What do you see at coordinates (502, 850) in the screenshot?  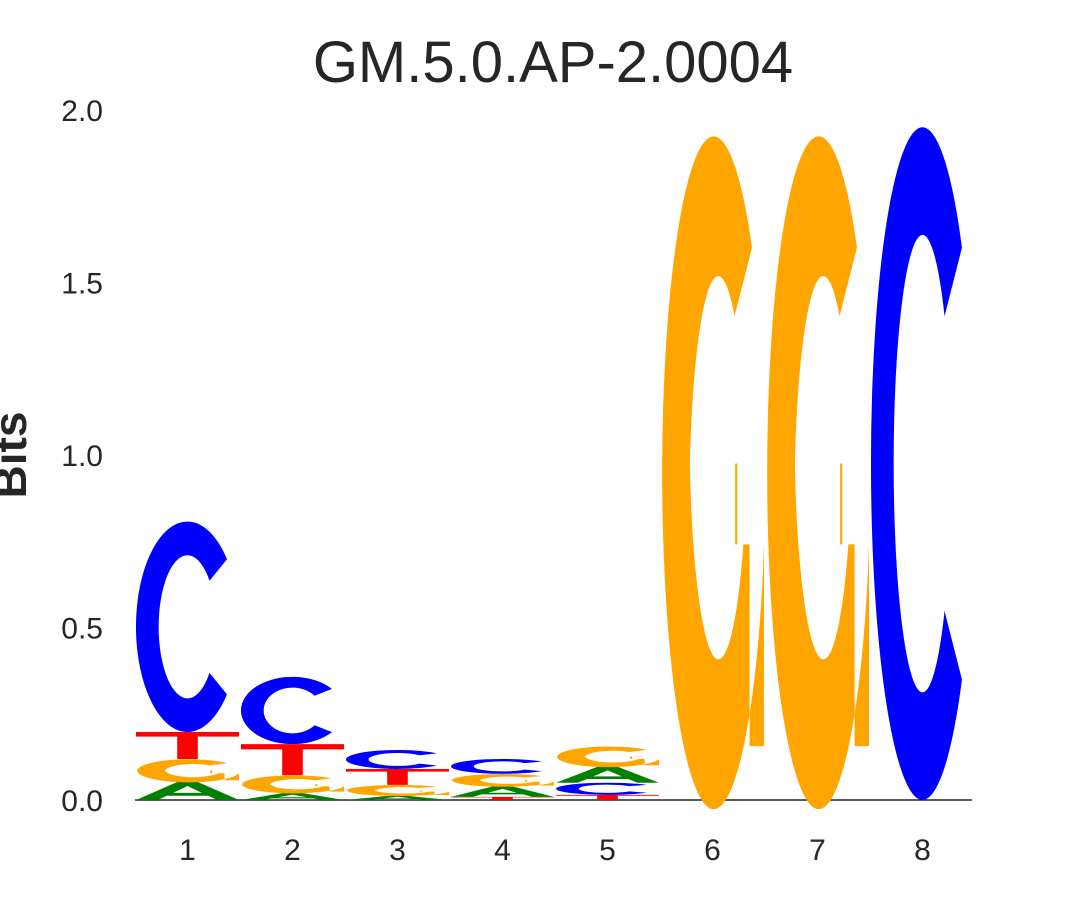 I see `x-tick-label: 4` at bounding box center [502, 850].